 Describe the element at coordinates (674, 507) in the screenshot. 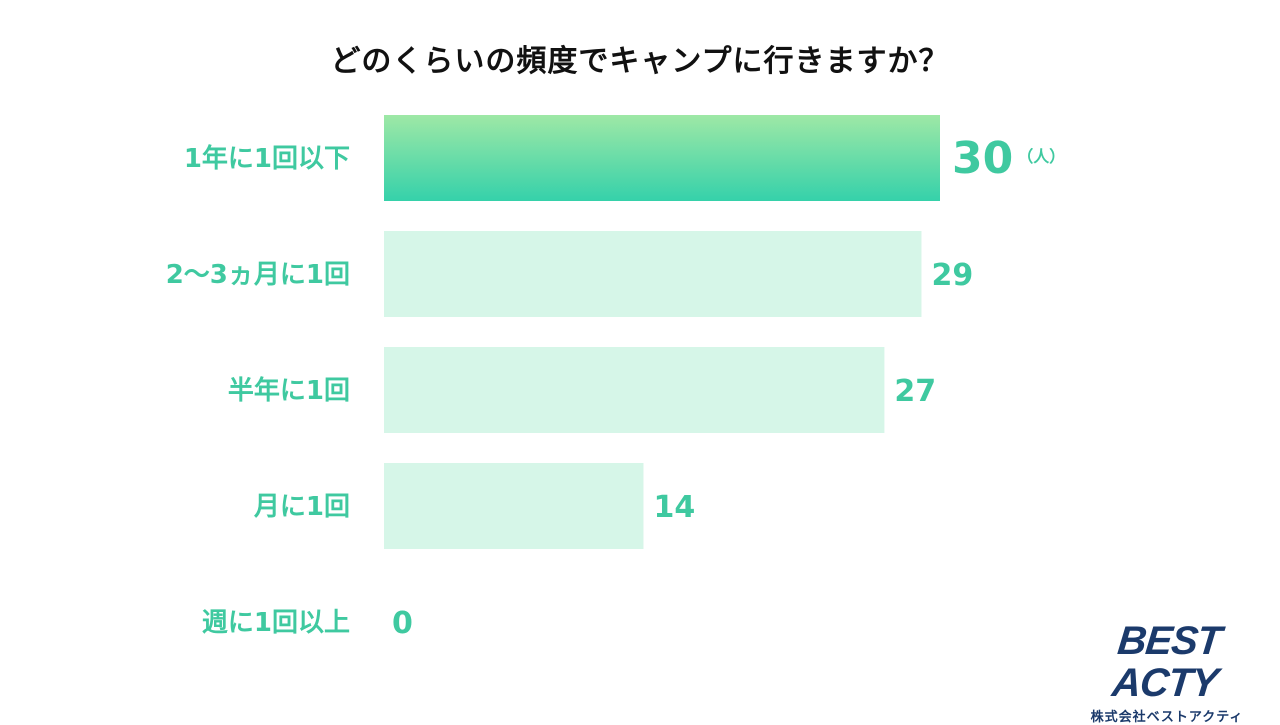

I see `value-label: 14` at that location.